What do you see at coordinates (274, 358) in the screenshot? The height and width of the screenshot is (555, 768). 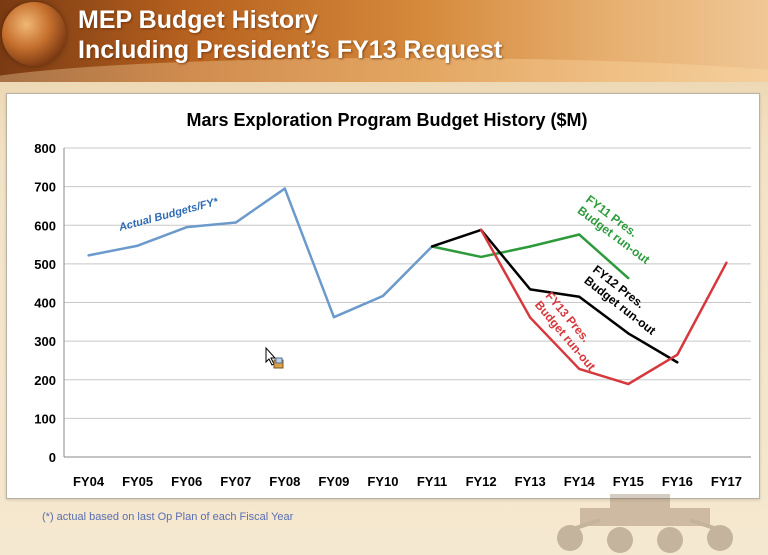 I see `mouse-cursor-icon` at bounding box center [274, 358].